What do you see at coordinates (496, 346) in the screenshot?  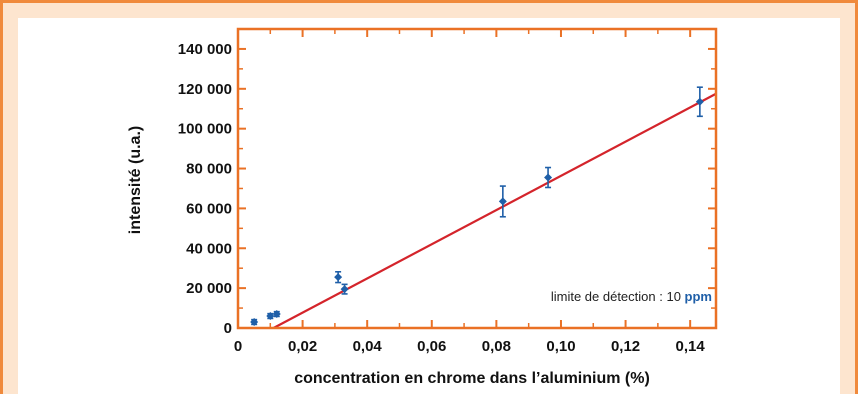 I see `x-tick-label: 0,08` at bounding box center [496, 346].